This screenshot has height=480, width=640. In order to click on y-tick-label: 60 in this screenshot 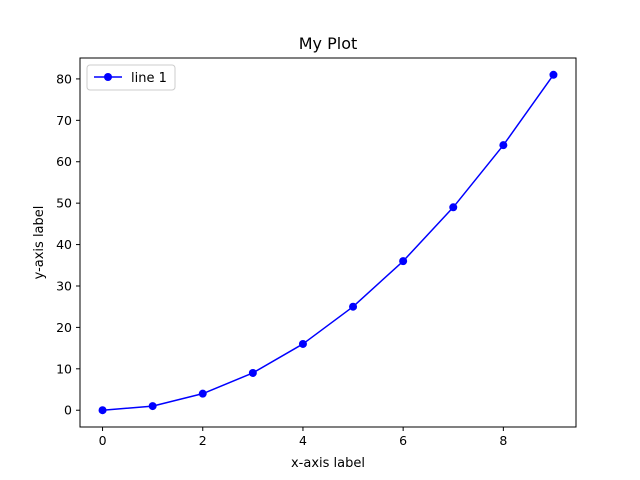, I will do `click(64, 161)`.